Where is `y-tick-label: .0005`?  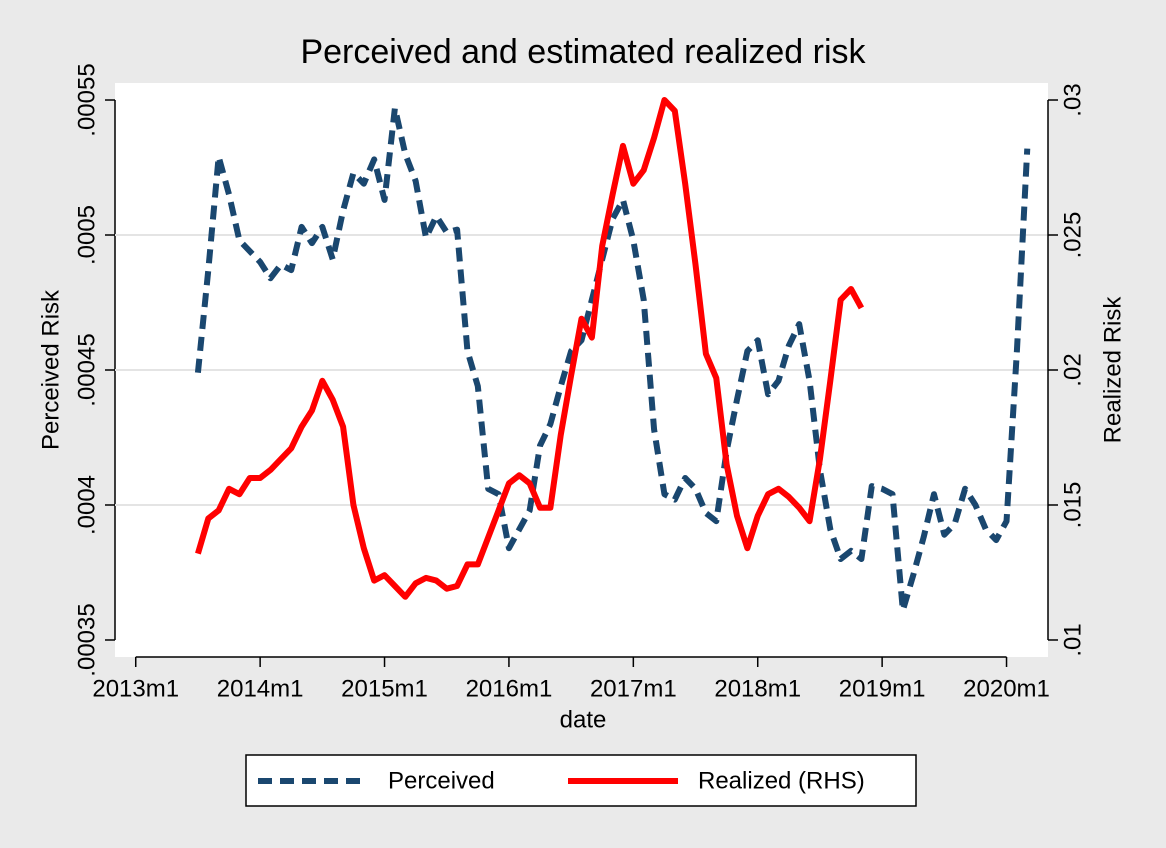 y-tick-label: .0005 is located at coordinates (86, 235).